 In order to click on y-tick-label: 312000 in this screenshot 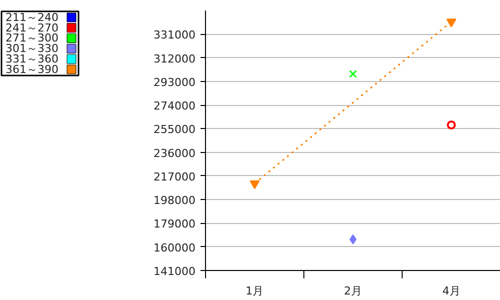, I will do `click(175, 59)`.